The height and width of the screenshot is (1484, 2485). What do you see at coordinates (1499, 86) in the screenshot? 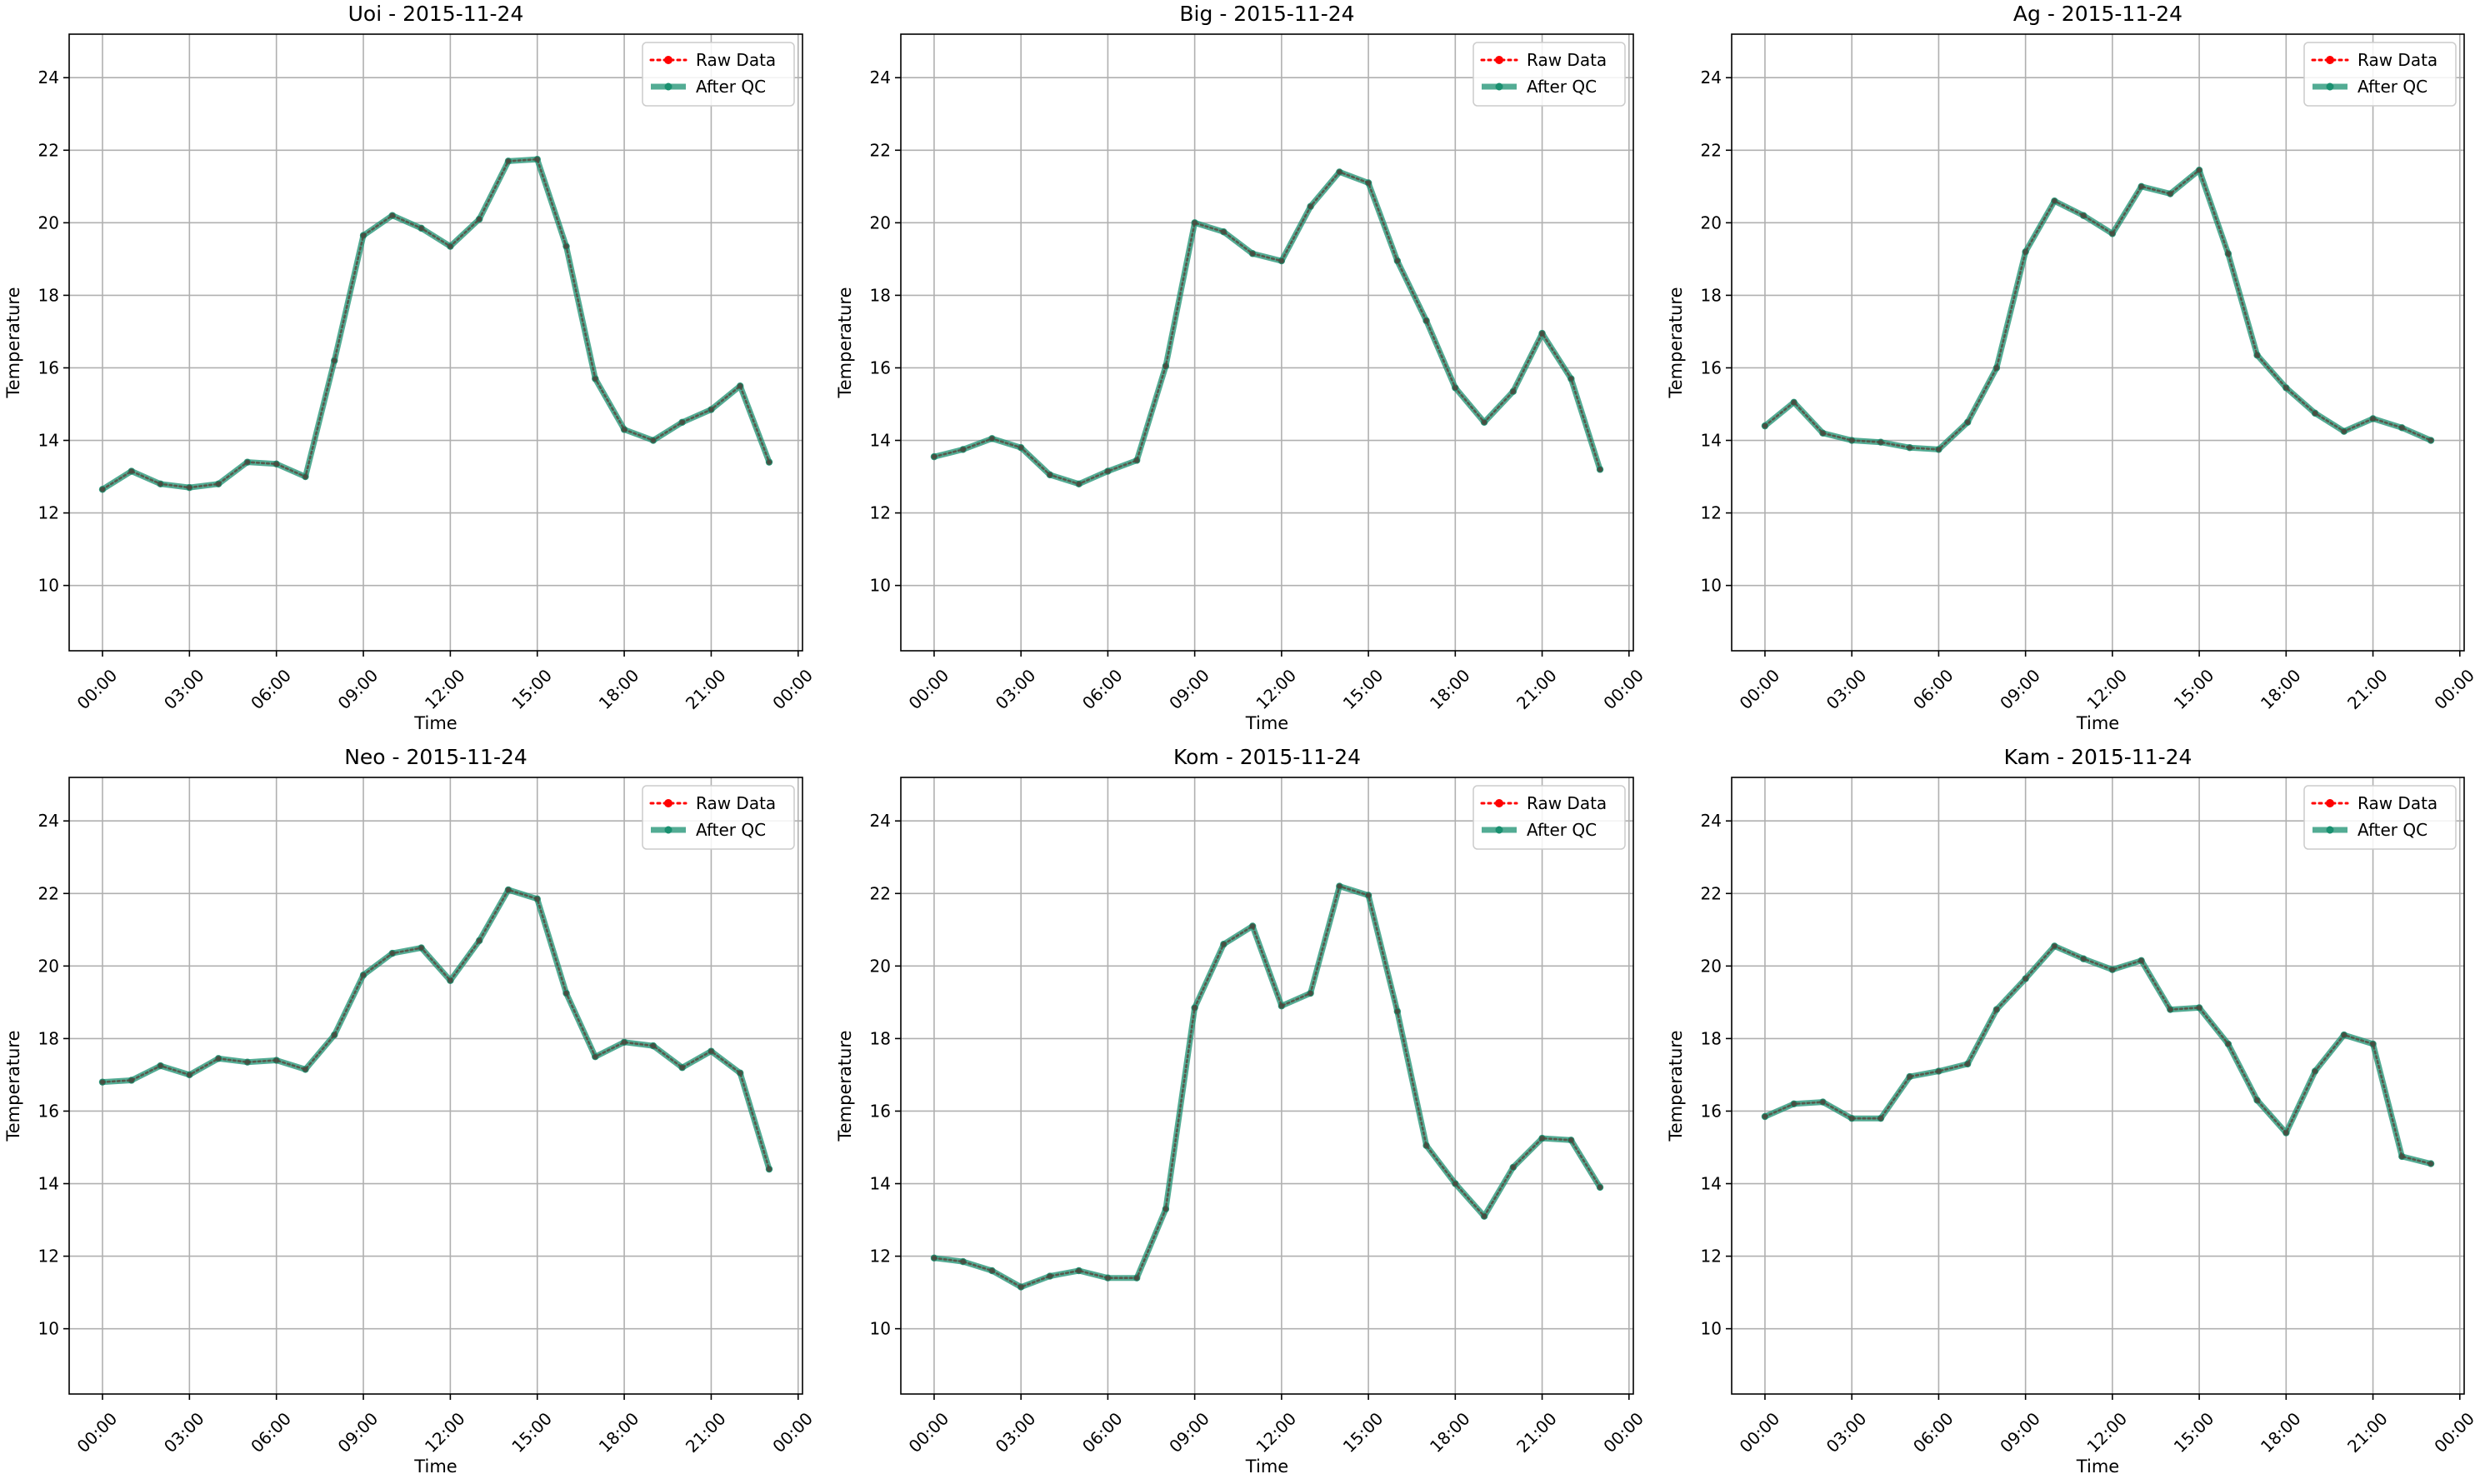
I see `legend-marker-after-qc` at bounding box center [1499, 86].